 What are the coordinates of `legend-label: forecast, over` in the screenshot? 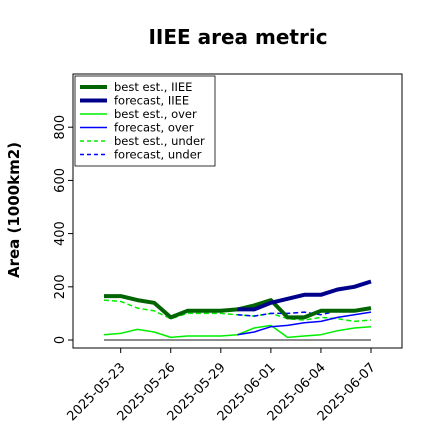 It's located at (154, 128).